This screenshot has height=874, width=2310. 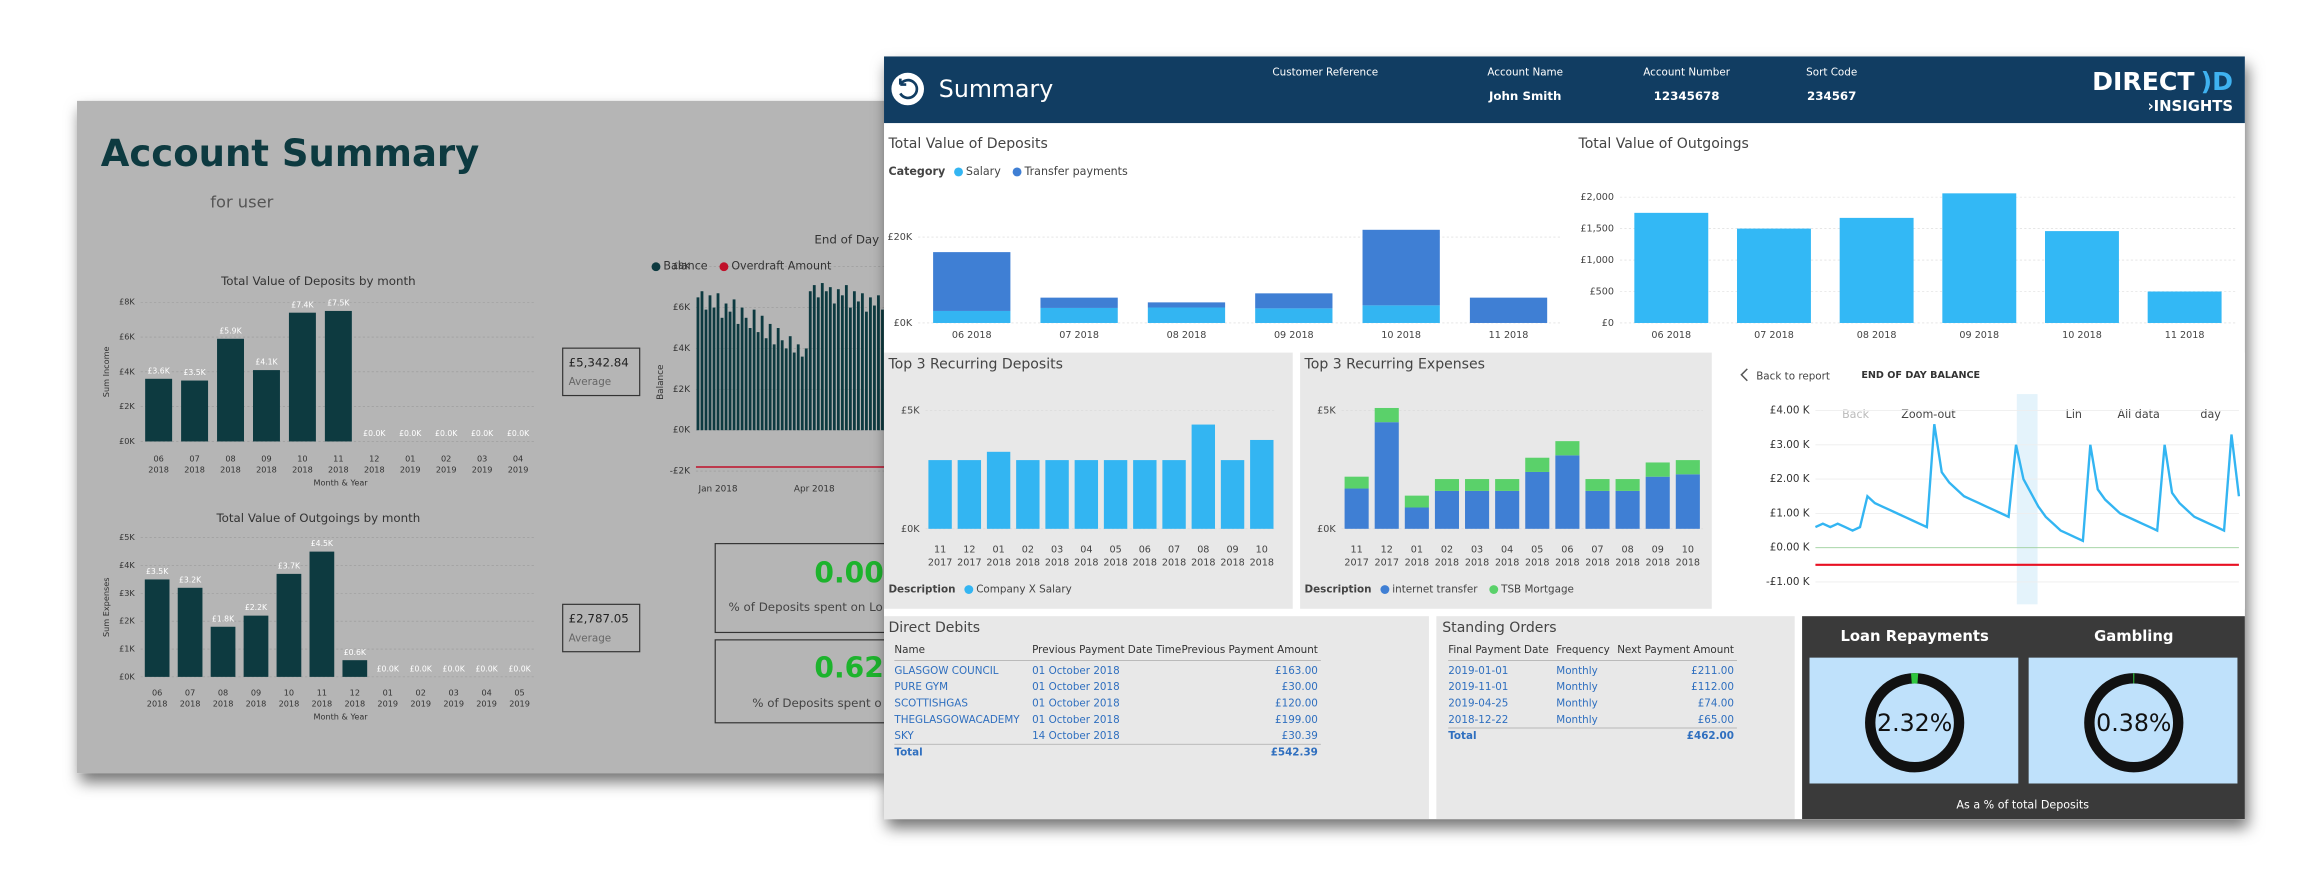 What do you see at coordinates (2190, 106) in the screenshot?
I see `logo-sub: ›INSIGHTS` at bounding box center [2190, 106].